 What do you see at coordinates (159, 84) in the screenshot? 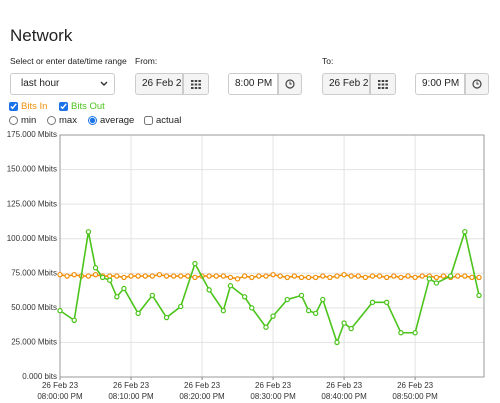
I see `from-date: 26 Feb 23` at bounding box center [159, 84].